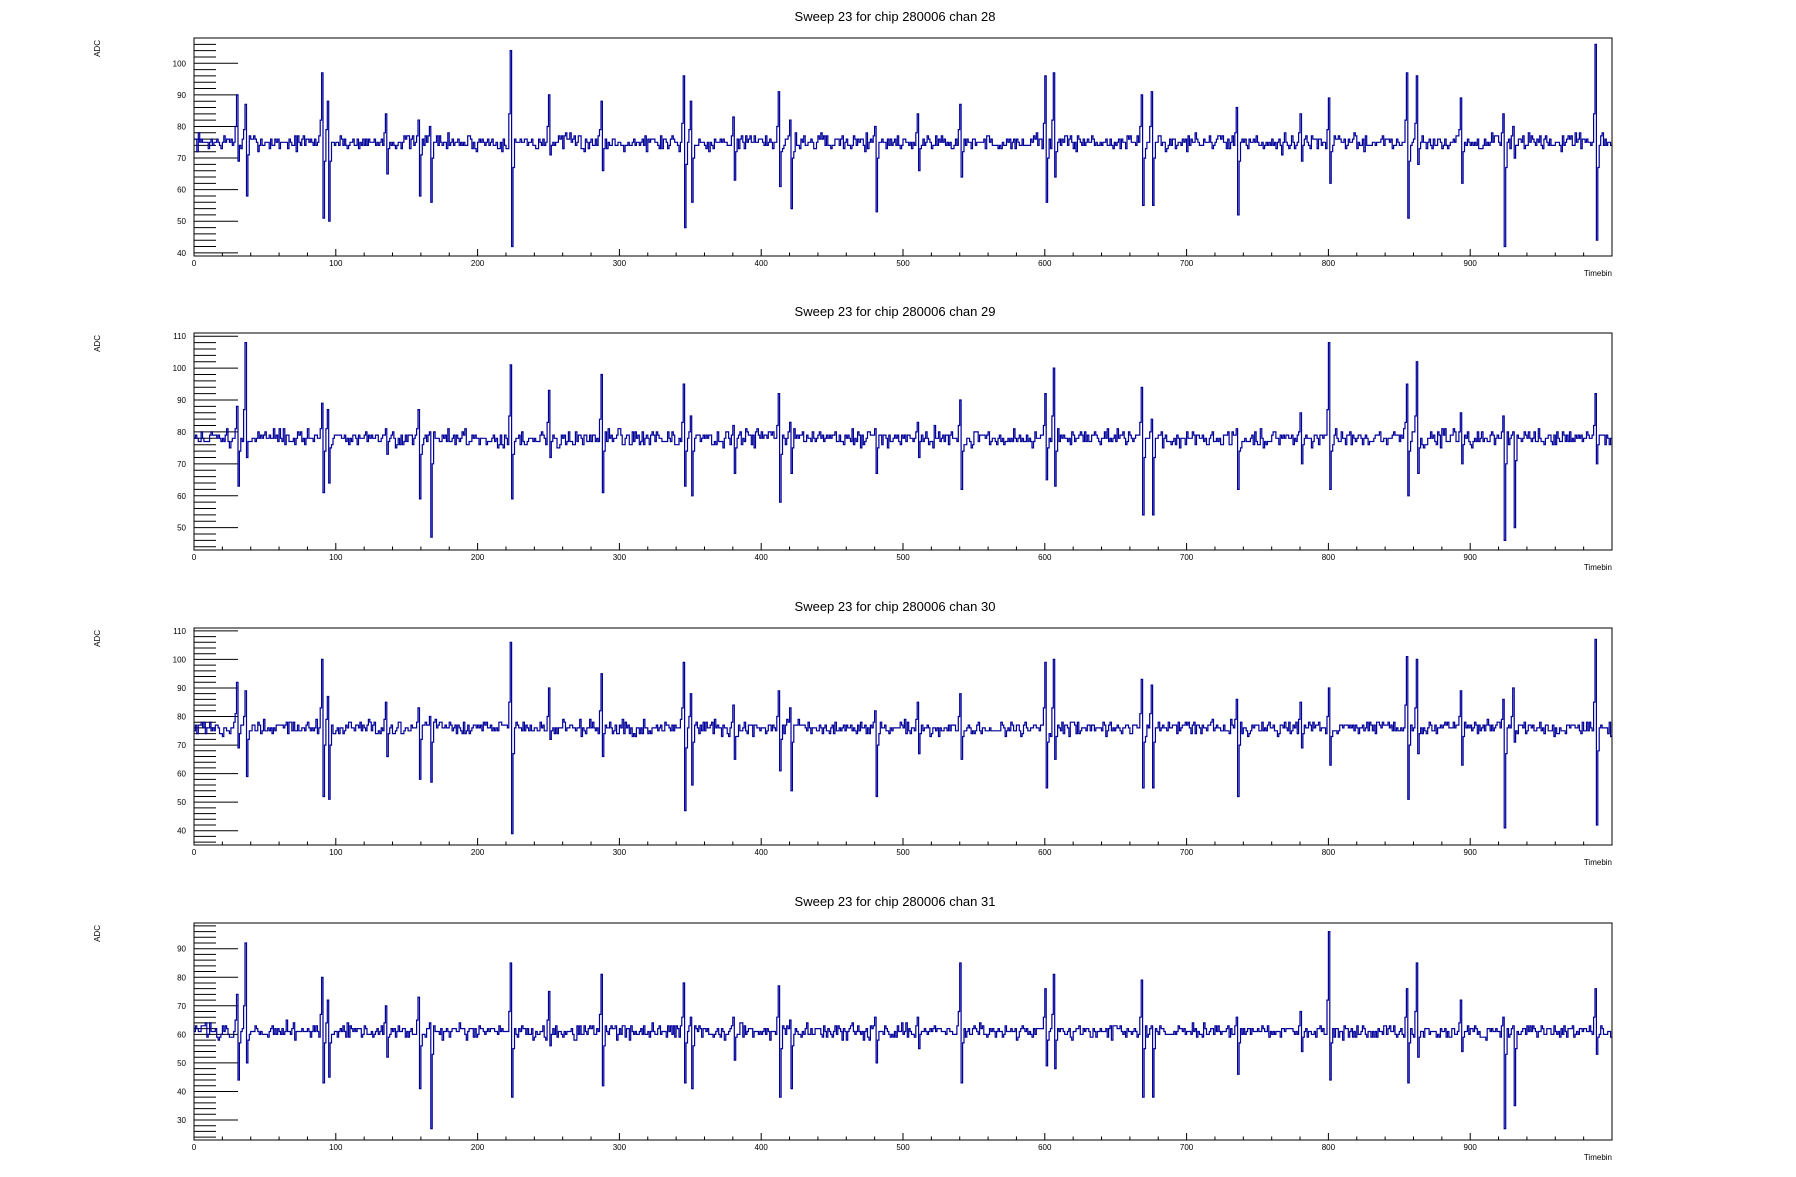  What do you see at coordinates (895, 16) in the screenshot?
I see `chart-title-0: Sweep 23 for chip 280006 chan 28` at bounding box center [895, 16].